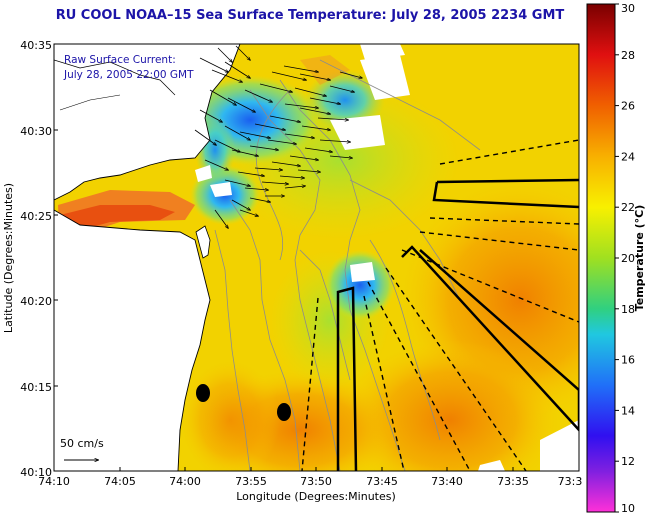 The height and width of the screenshot is (518, 651). What do you see at coordinates (8, 258) in the screenshot?
I see `y-axis-title: Latitude (Degrees:Minutes)` at bounding box center [8, 258].